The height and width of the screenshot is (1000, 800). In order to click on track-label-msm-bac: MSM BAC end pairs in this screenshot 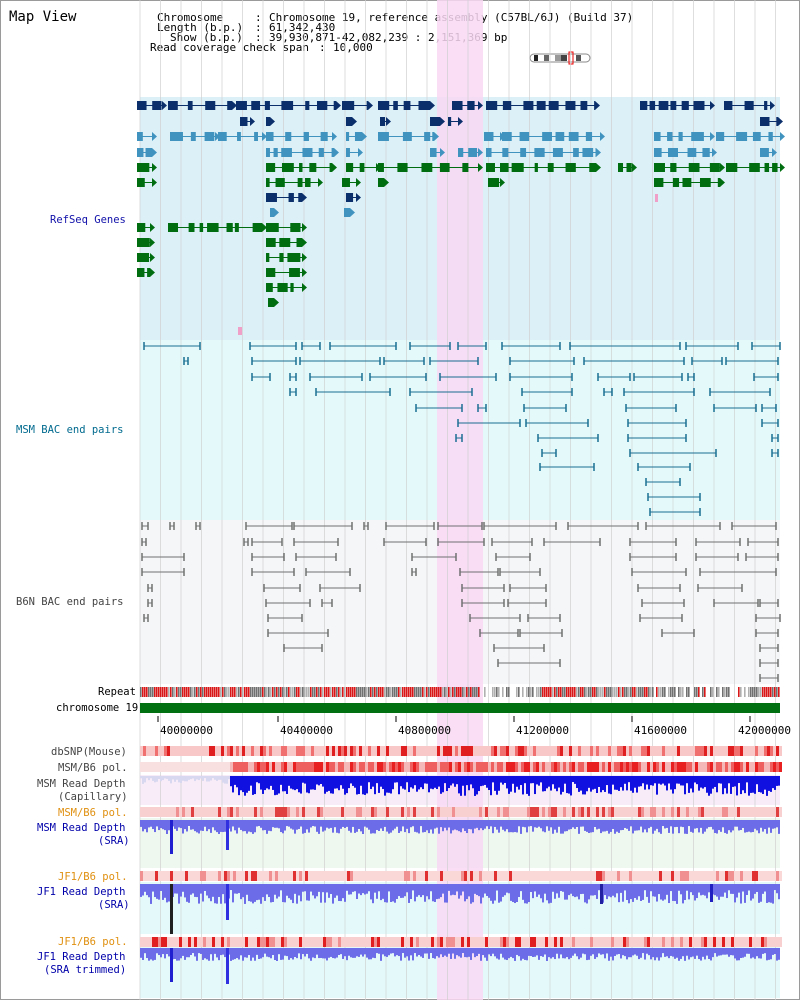, I will do `click(70, 430)`.